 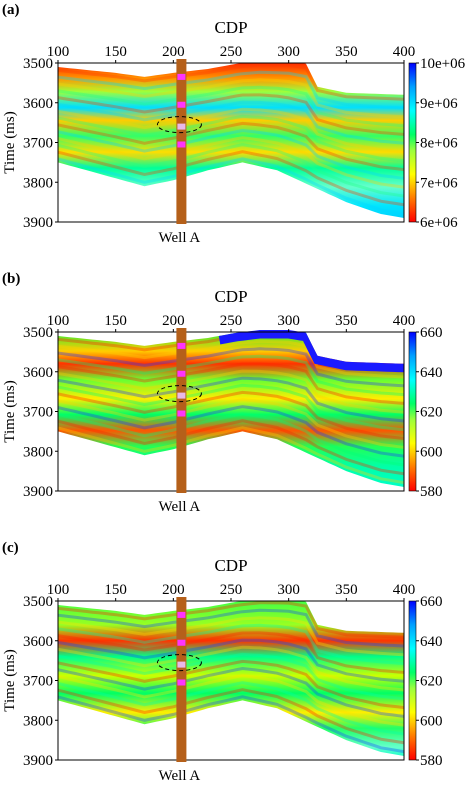 I want to click on target-ellipse, so click(x=179, y=663).